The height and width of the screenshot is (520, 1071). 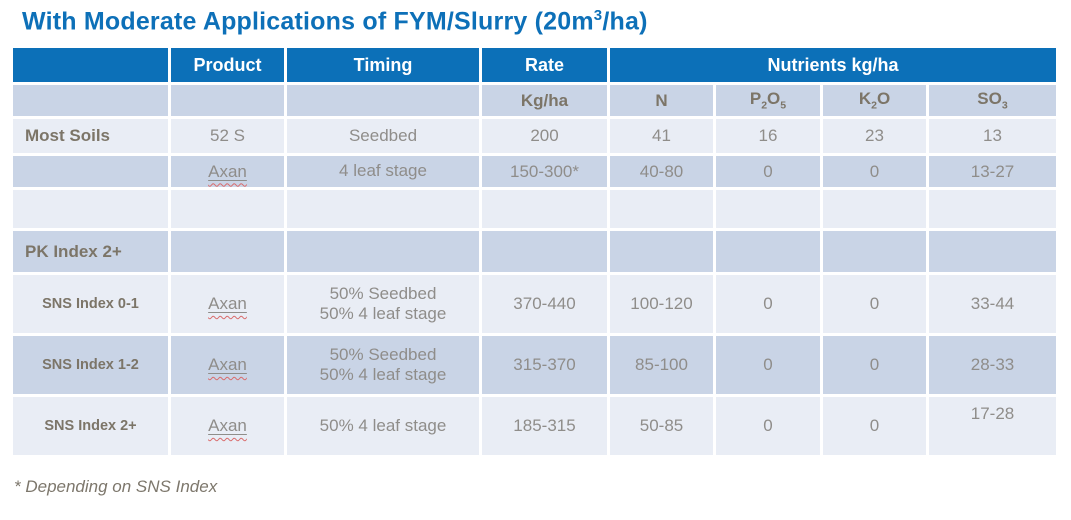 What do you see at coordinates (661, 136) in the screenshot?
I see `cell-n: 41` at bounding box center [661, 136].